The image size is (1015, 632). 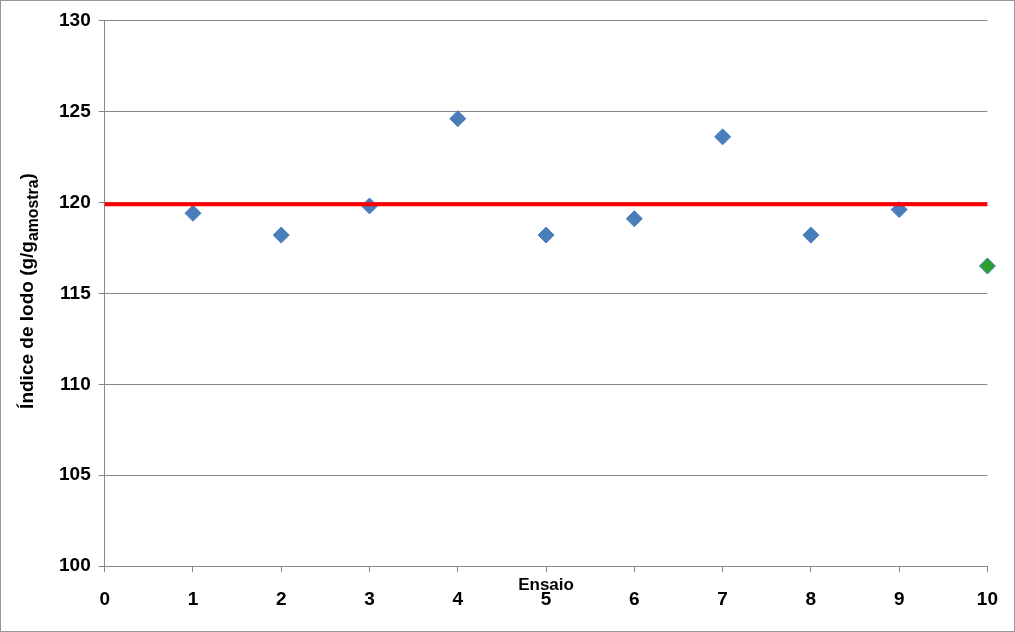 I want to click on x-tick-label: 10, so click(x=987, y=598).